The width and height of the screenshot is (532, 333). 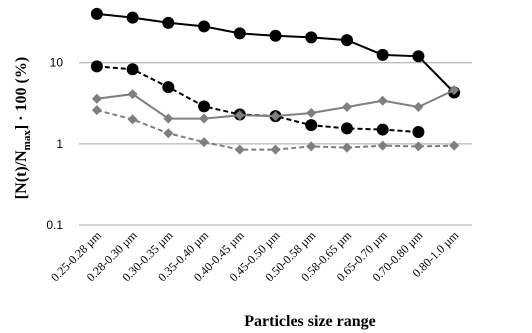 I want to click on y-axis-title-subscript: max, so click(x=27, y=140).